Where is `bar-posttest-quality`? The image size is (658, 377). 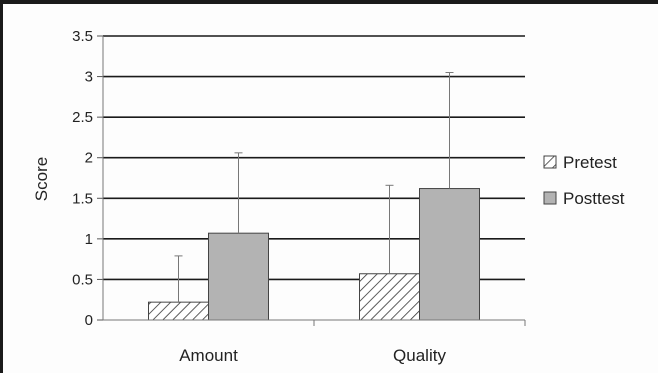 bar-posttest-quality is located at coordinates (449, 254).